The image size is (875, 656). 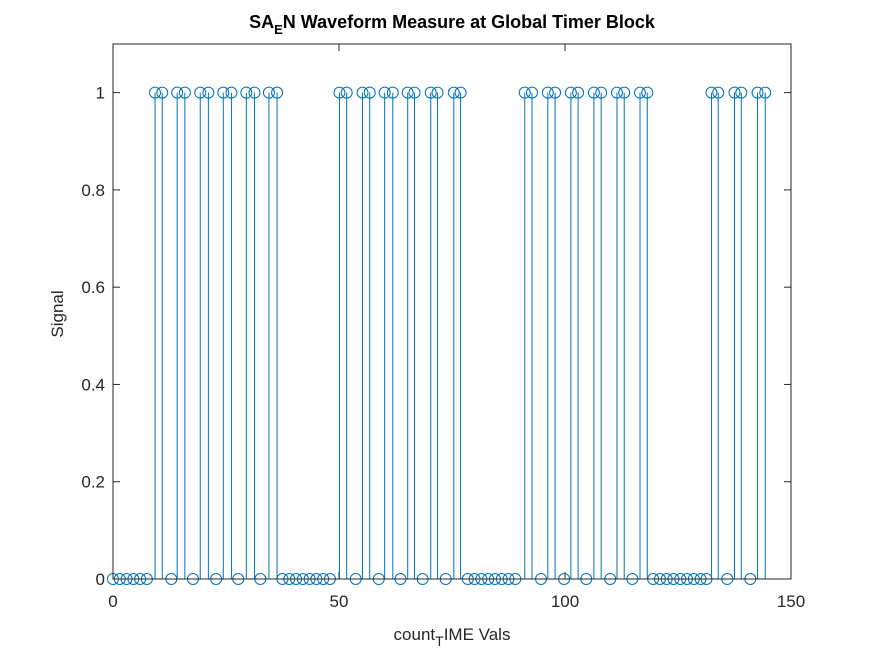 I want to click on x-tick-label: 100, so click(x=565, y=601).